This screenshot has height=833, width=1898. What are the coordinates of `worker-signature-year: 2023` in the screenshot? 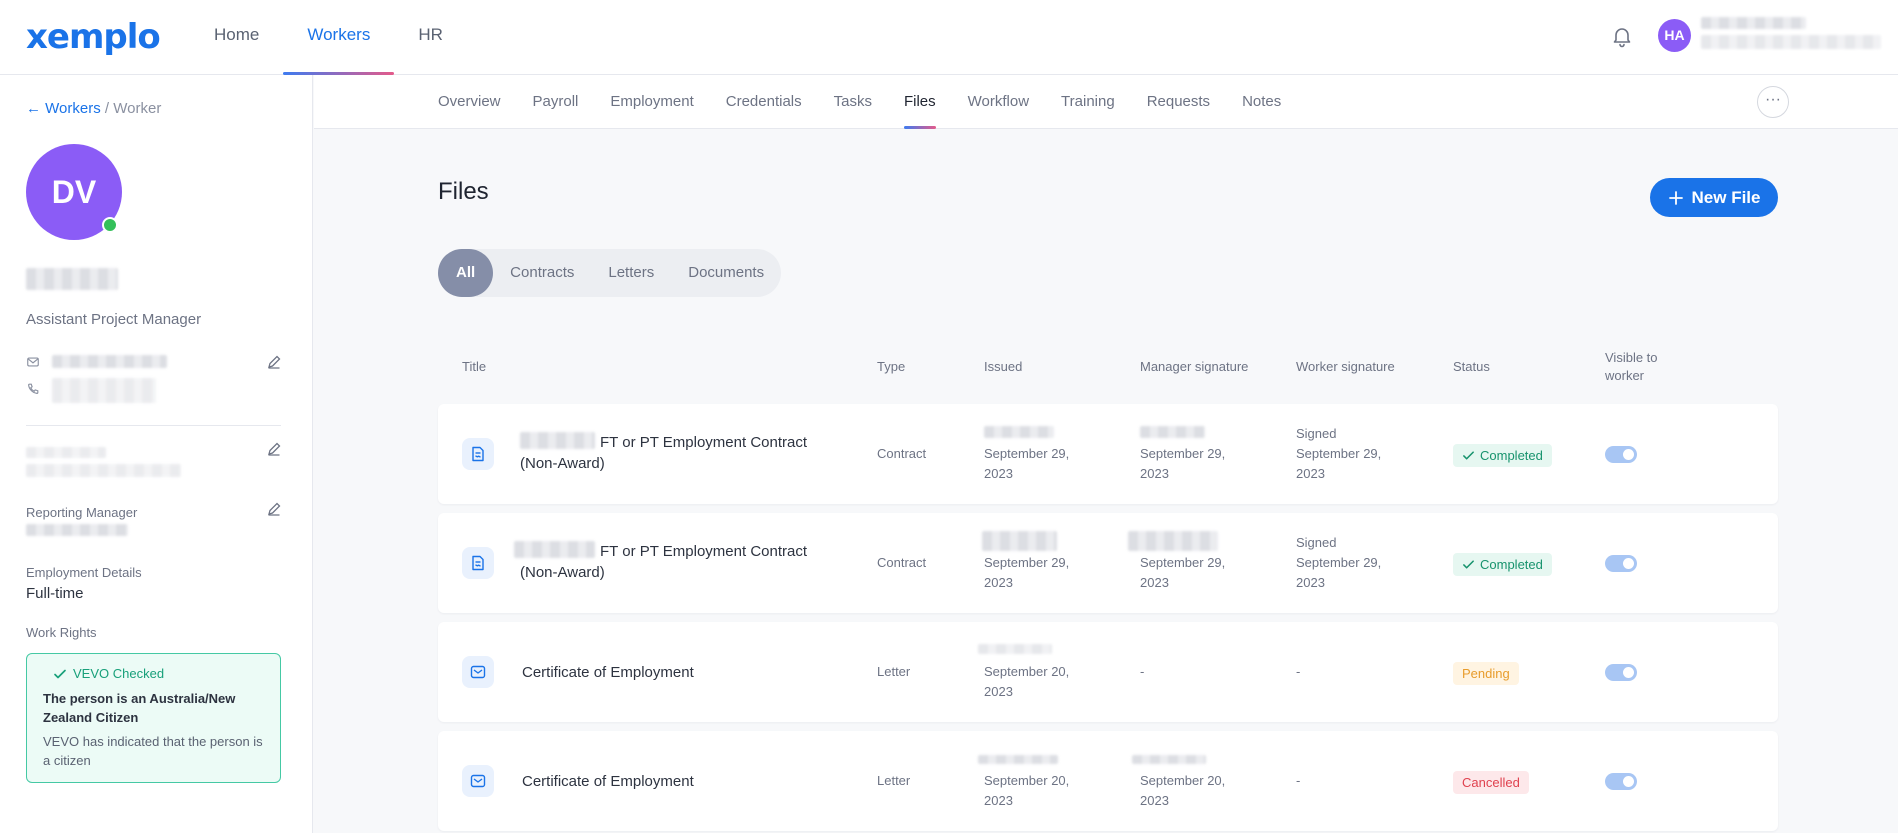 It's located at (1310, 582).